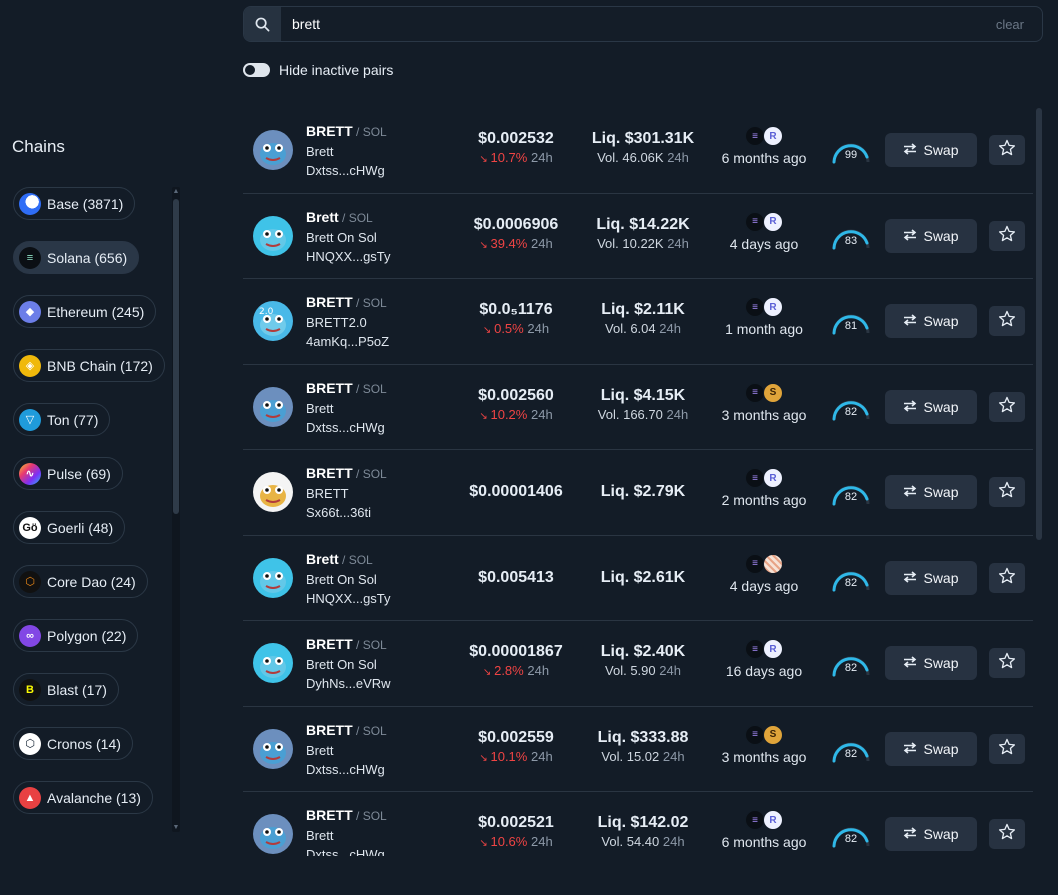 This screenshot has height=895, width=1058. Describe the element at coordinates (73, 743) in the screenshot. I see `chain-chip: ⬡ Cronos (14)` at that location.